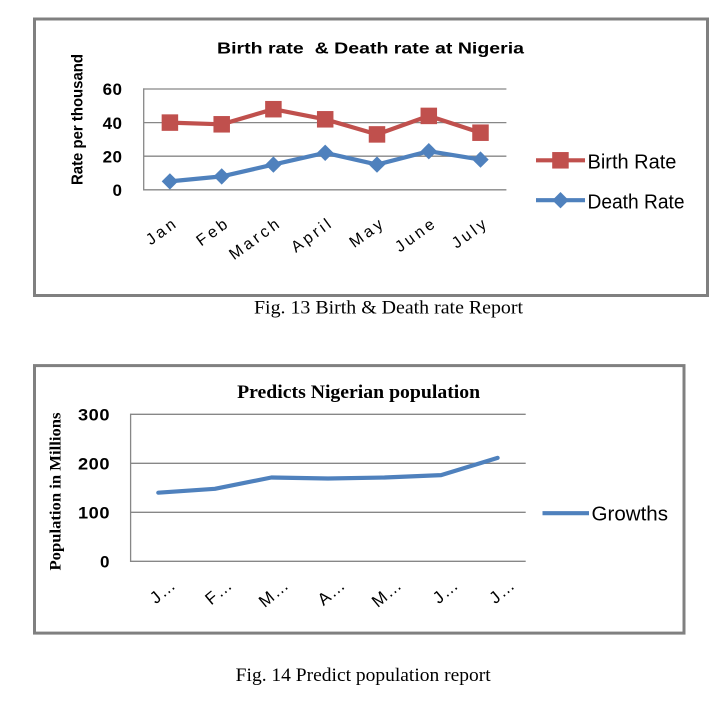  What do you see at coordinates (113, 123) in the screenshot?
I see `svg-text: 40` at bounding box center [113, 123].